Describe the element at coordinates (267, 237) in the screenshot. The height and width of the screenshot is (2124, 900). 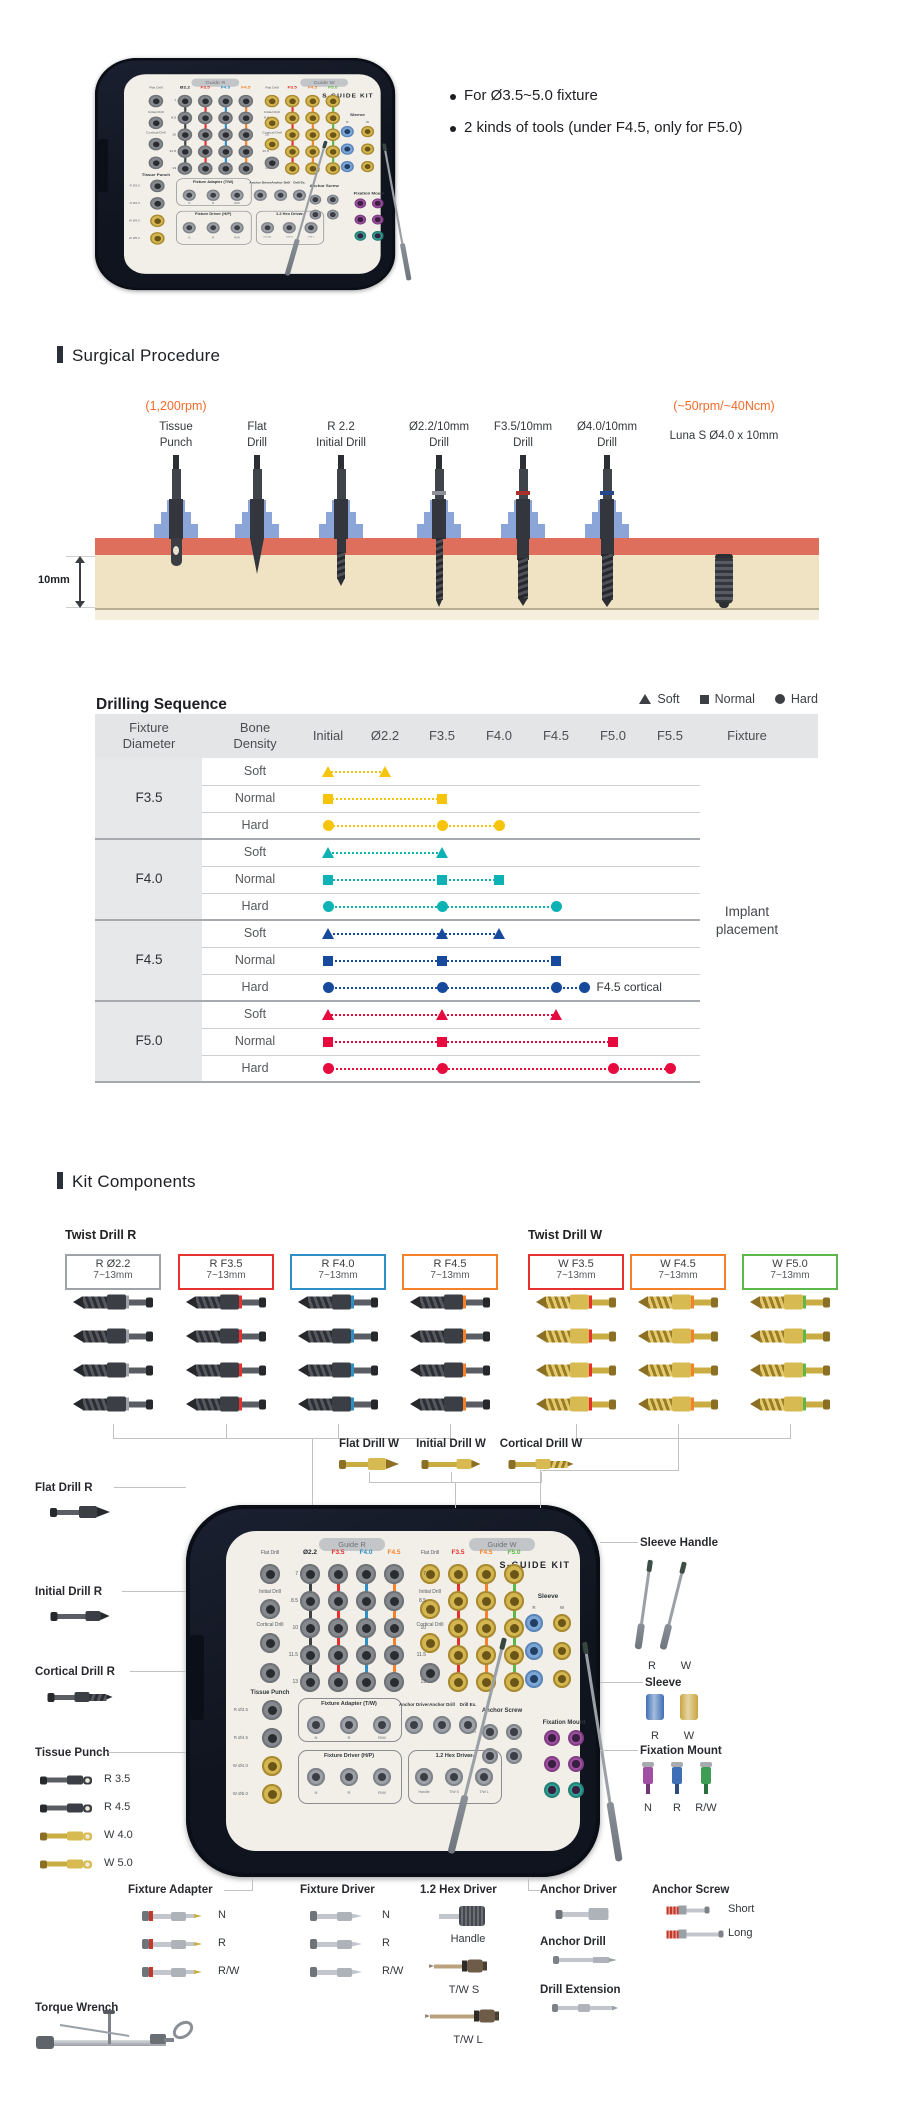
I see `text: Handle` at that location.